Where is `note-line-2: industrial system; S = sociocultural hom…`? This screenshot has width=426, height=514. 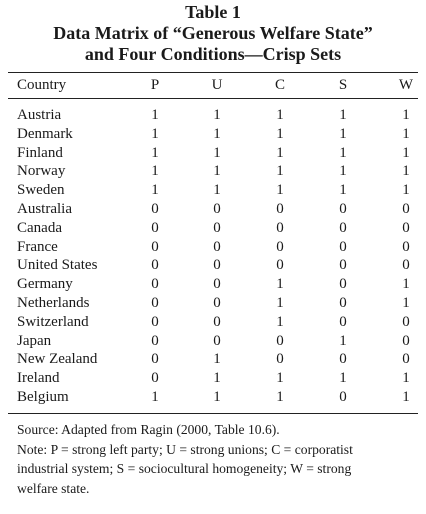
note-line-2: industrial system; S = sociocultural hom… is located at coordinates (184, 468).